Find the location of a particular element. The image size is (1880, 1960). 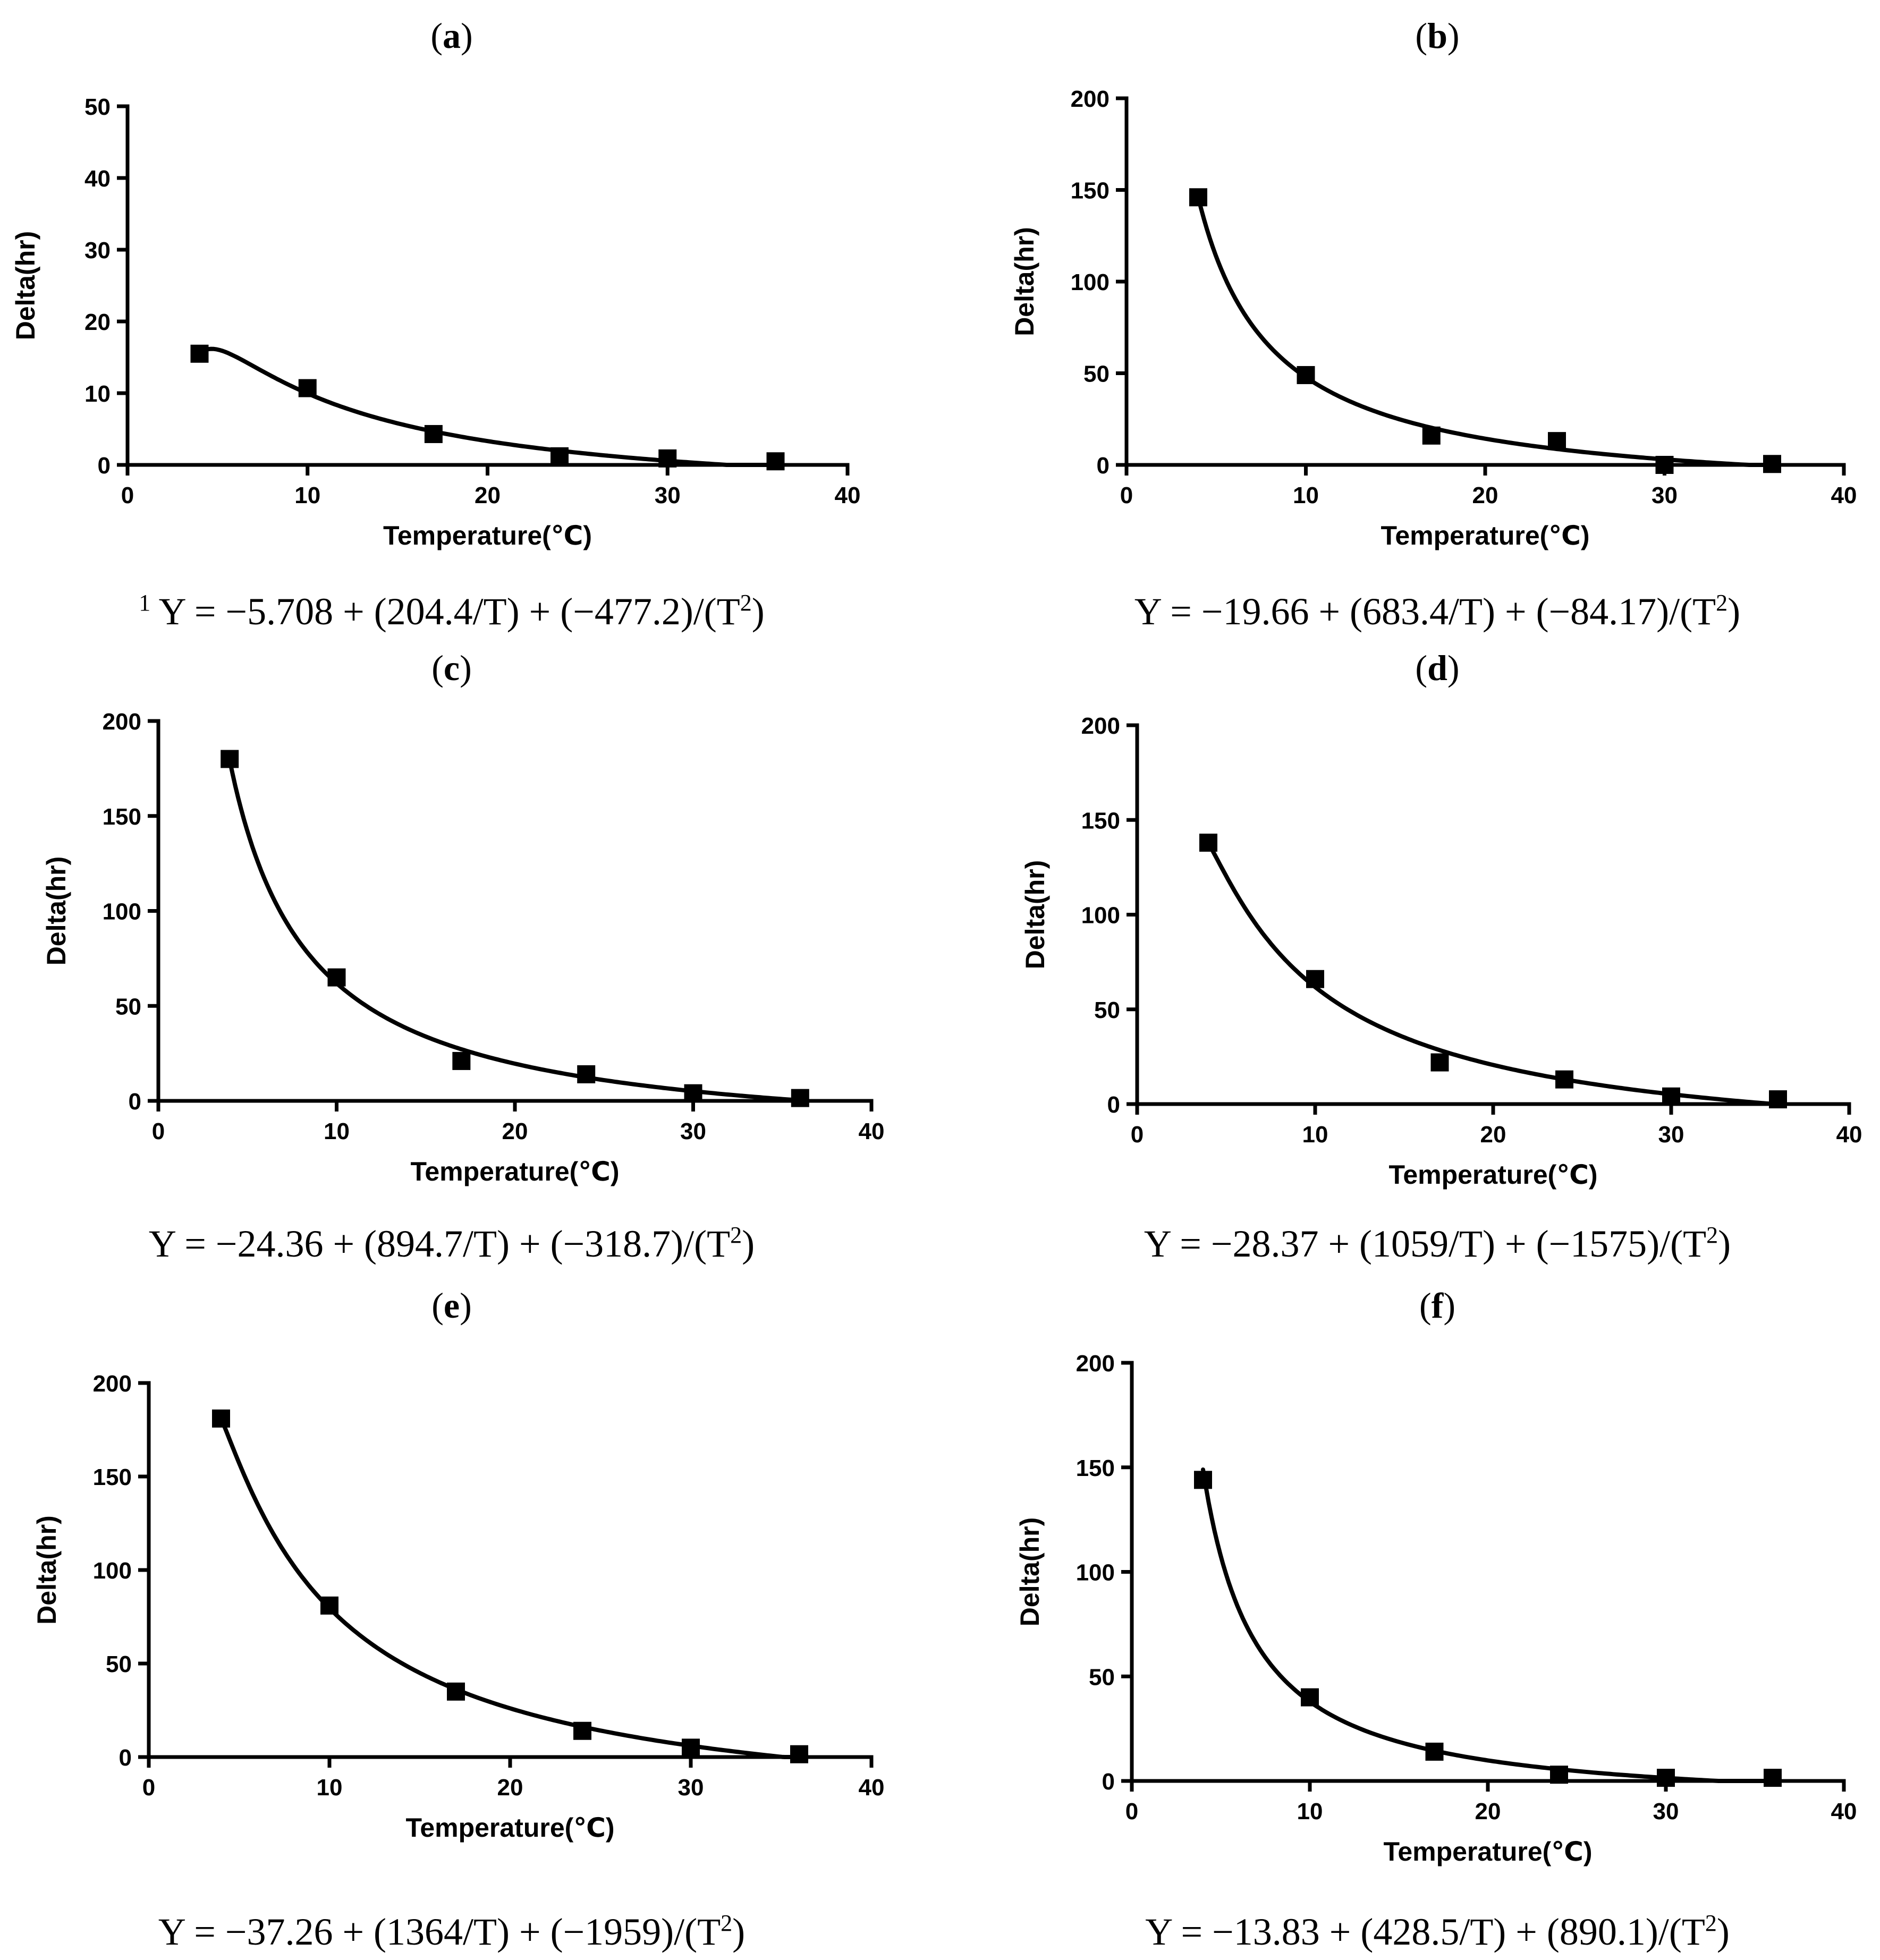

fit-equation: Y = −19.66 + (683.4/T) + (−84.17)/(T2) is located at coordinates (1437, 611).